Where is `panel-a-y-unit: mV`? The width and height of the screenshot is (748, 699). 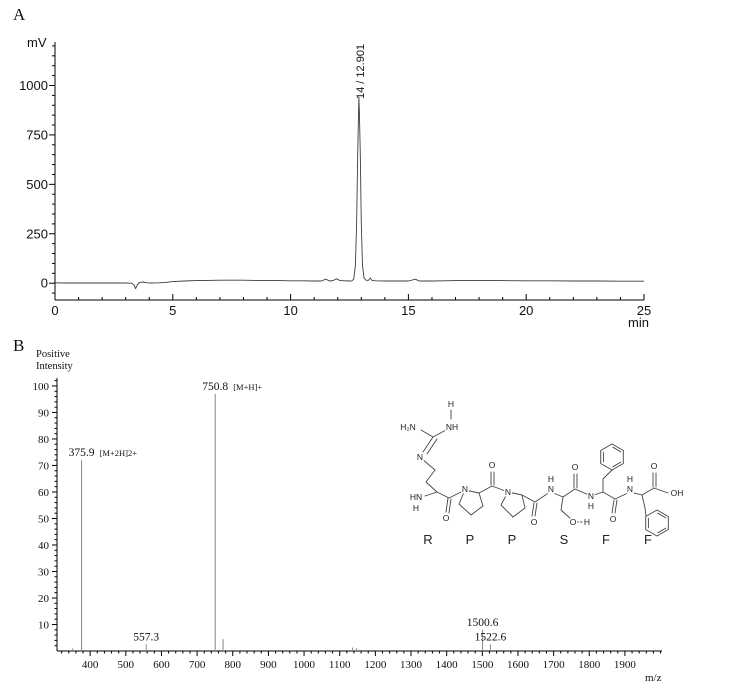
panel-a-y-unit: mV is located at coordinates (37, 42).